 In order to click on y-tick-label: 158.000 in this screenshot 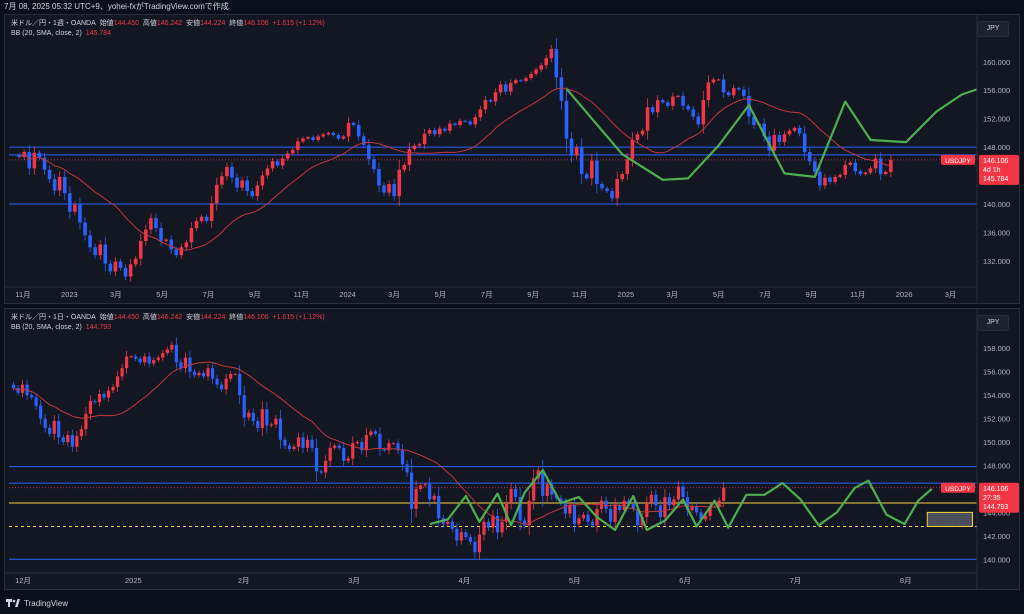, I will do `click(996, 348)`.